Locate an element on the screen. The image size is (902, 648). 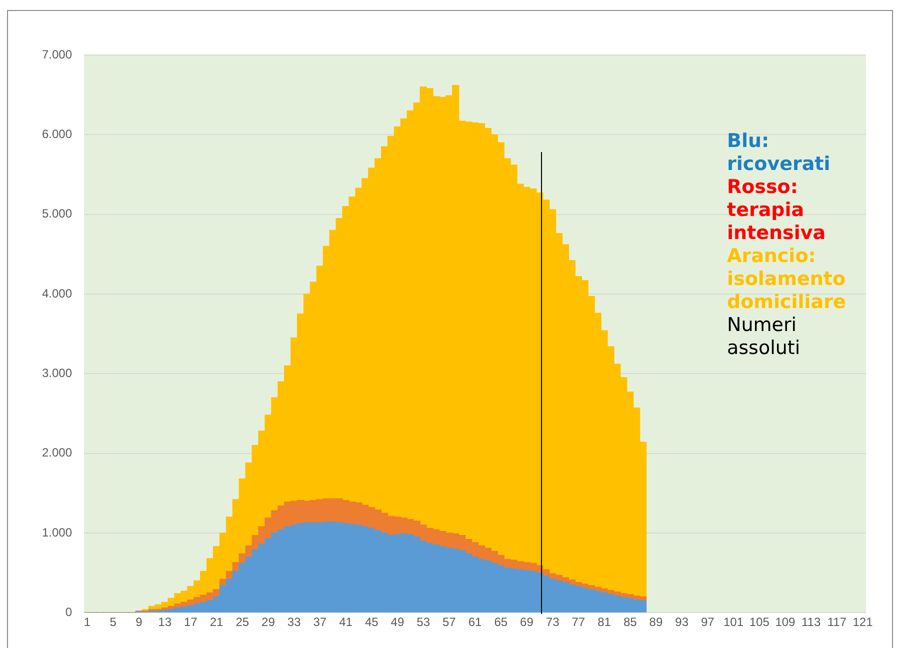
x-tick-label: 81 is located at coordinates (605, 622).